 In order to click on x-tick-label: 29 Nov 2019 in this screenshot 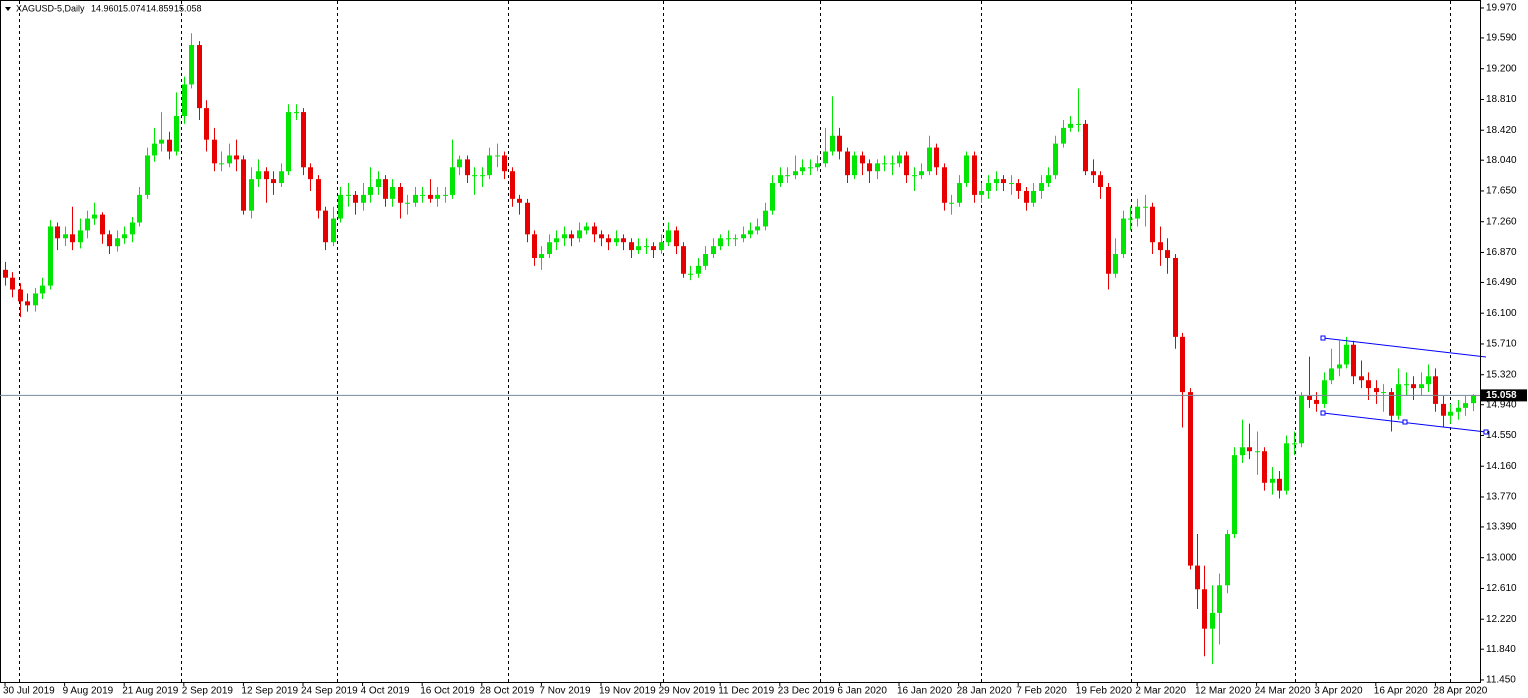, I will do `click(687, 691)`.